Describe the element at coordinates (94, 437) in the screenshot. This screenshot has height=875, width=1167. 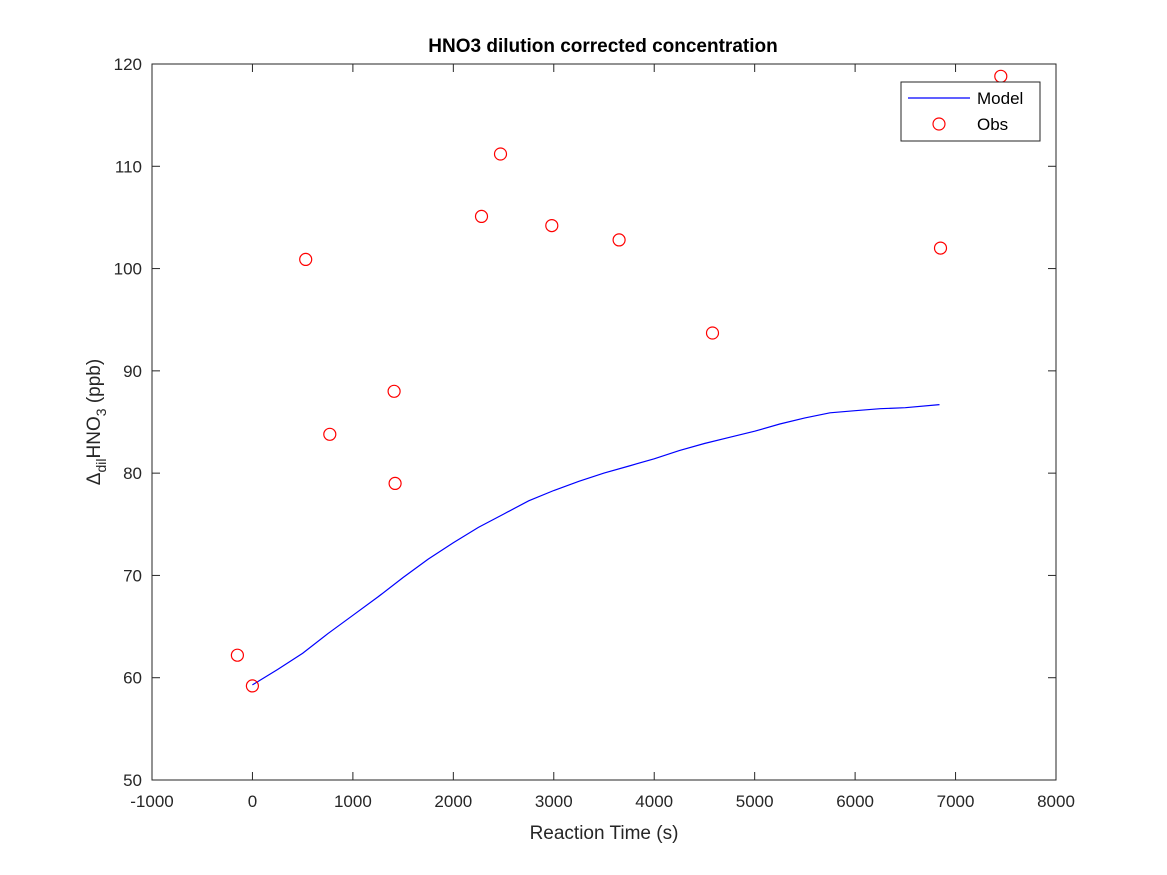
I see `y-axis-label-main: HNO` at that location.